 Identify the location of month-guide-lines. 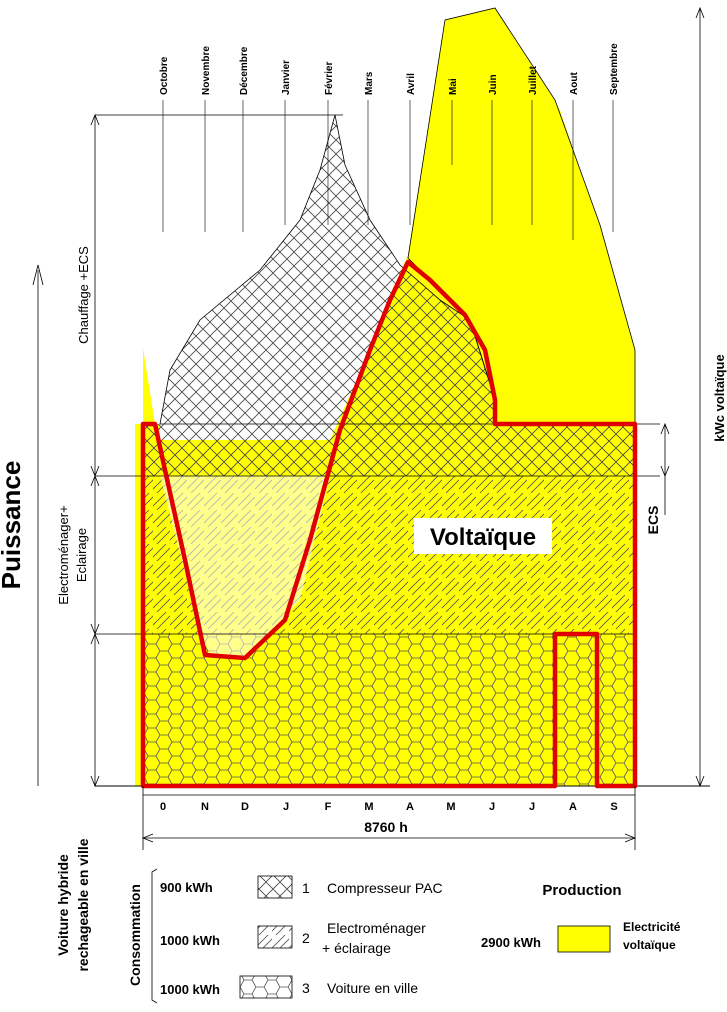
(388, 170).